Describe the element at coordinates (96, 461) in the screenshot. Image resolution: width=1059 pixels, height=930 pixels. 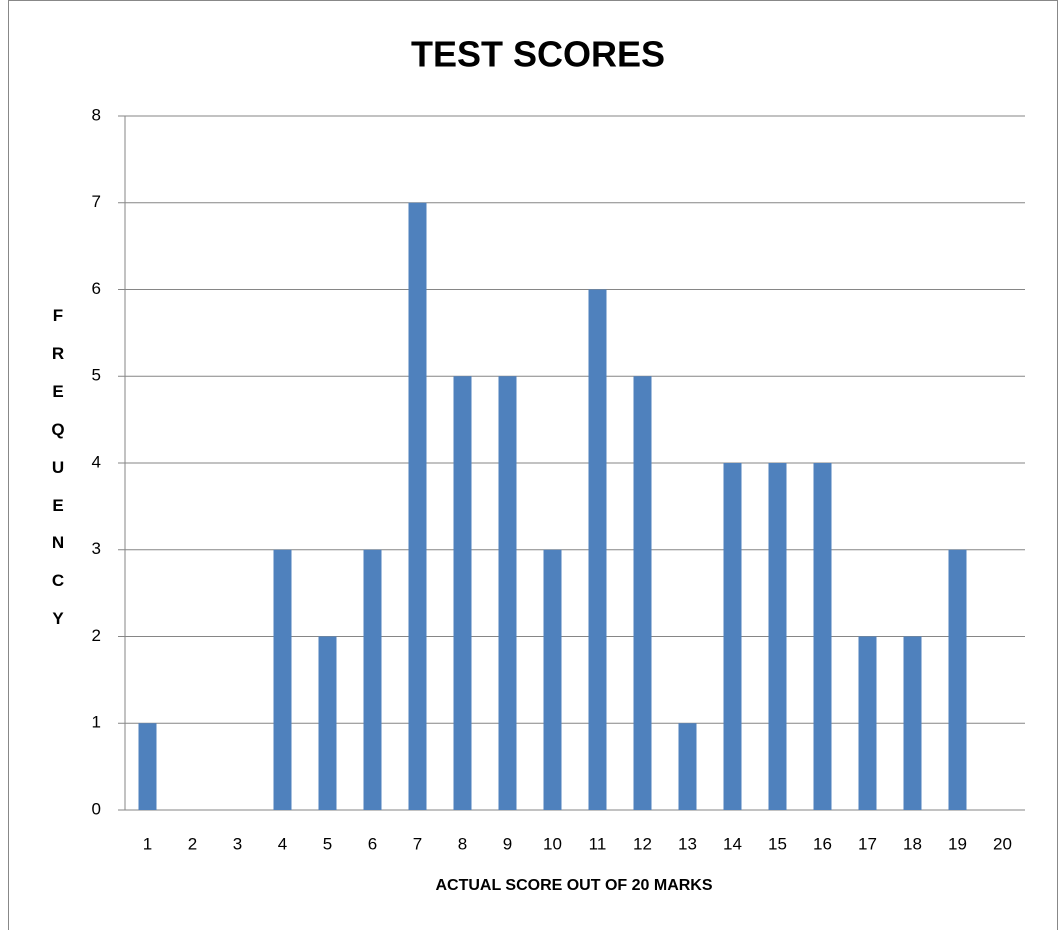
I see `y-tick-label: 4` at that location.